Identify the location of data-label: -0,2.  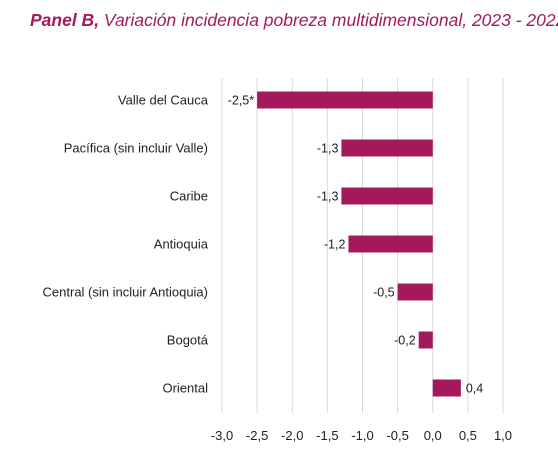
(405, 341).